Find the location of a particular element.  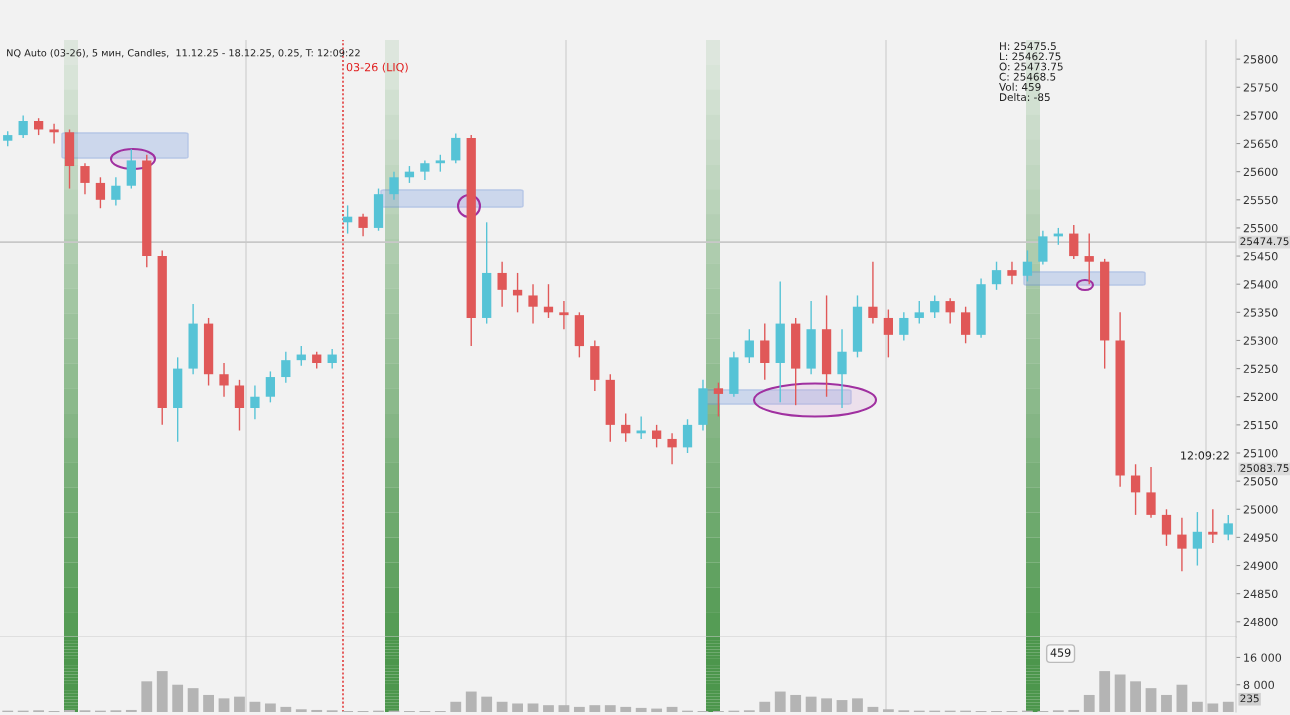

y-tick-label: 25400 is located at coordinates (1260, 284).